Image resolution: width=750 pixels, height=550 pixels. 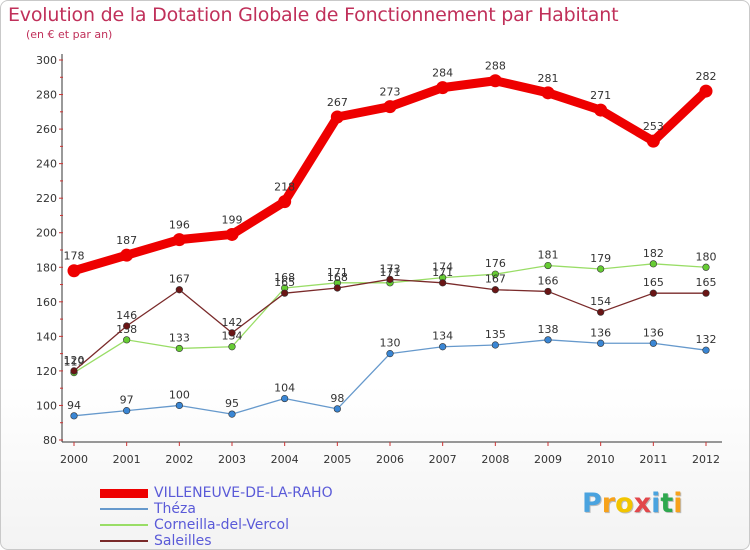 I want to click on data-label-villeneuve-de-la-raho: 284, so click(x=442, y=73).